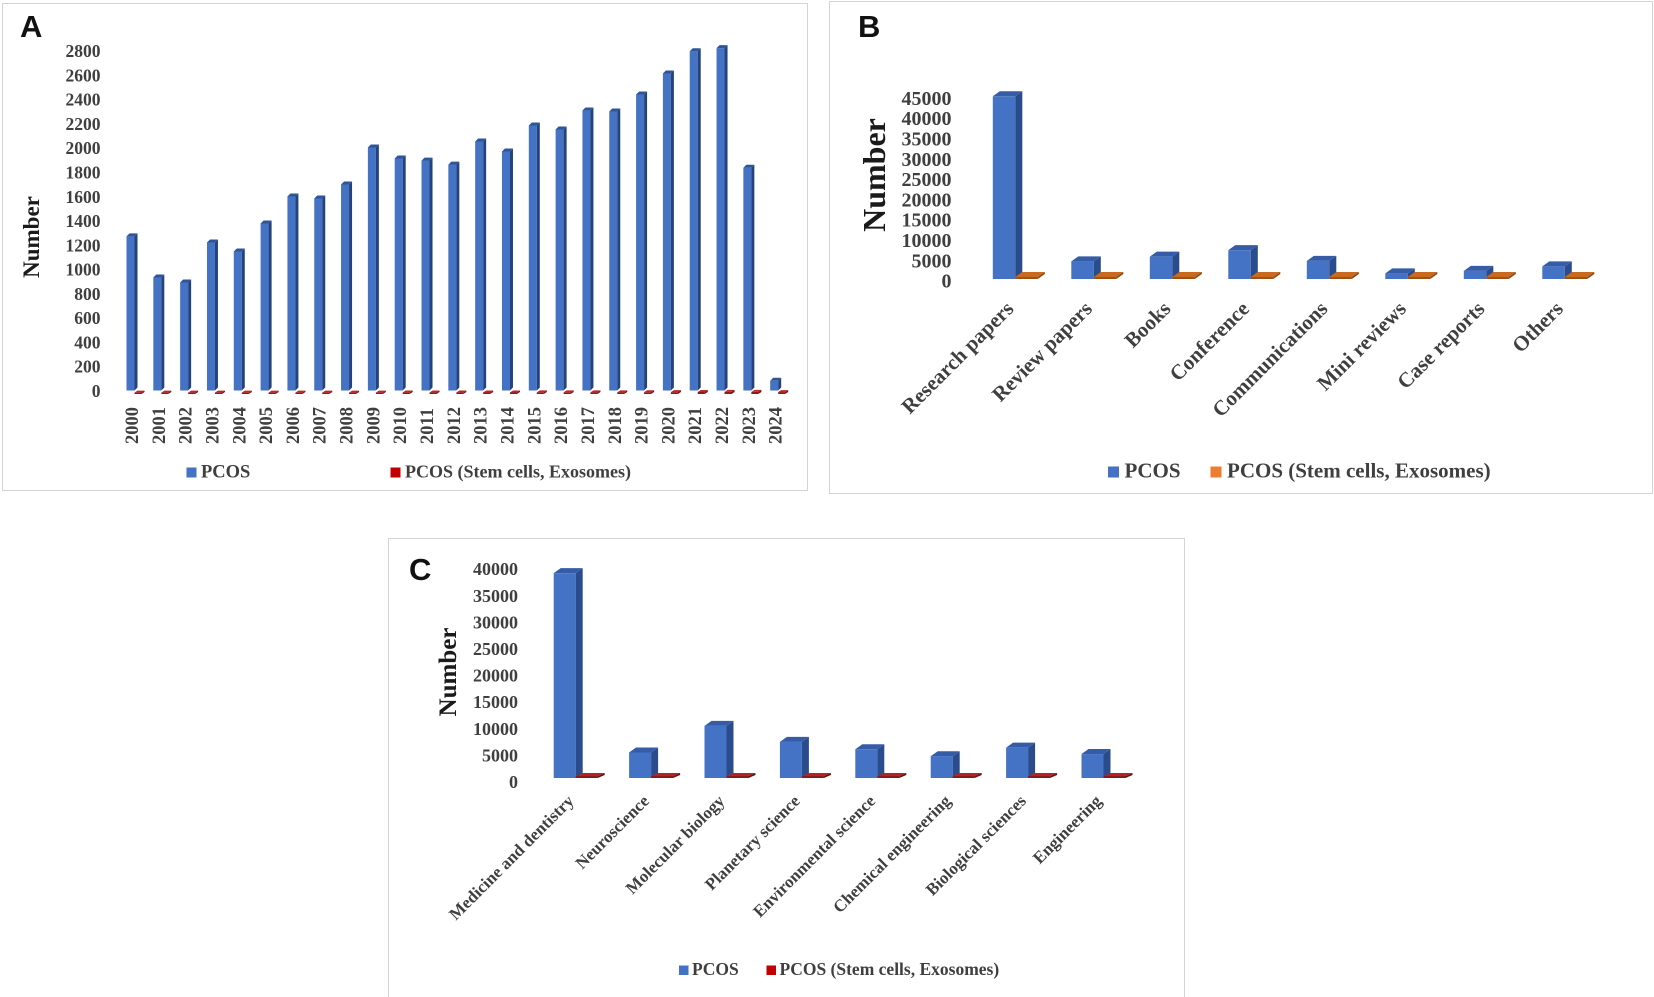 The width and height of the screenshot is (1654, 997). Describe the element at coordinates (321, 425) in the screenshot. I see `svg-text: 2007` at that location.